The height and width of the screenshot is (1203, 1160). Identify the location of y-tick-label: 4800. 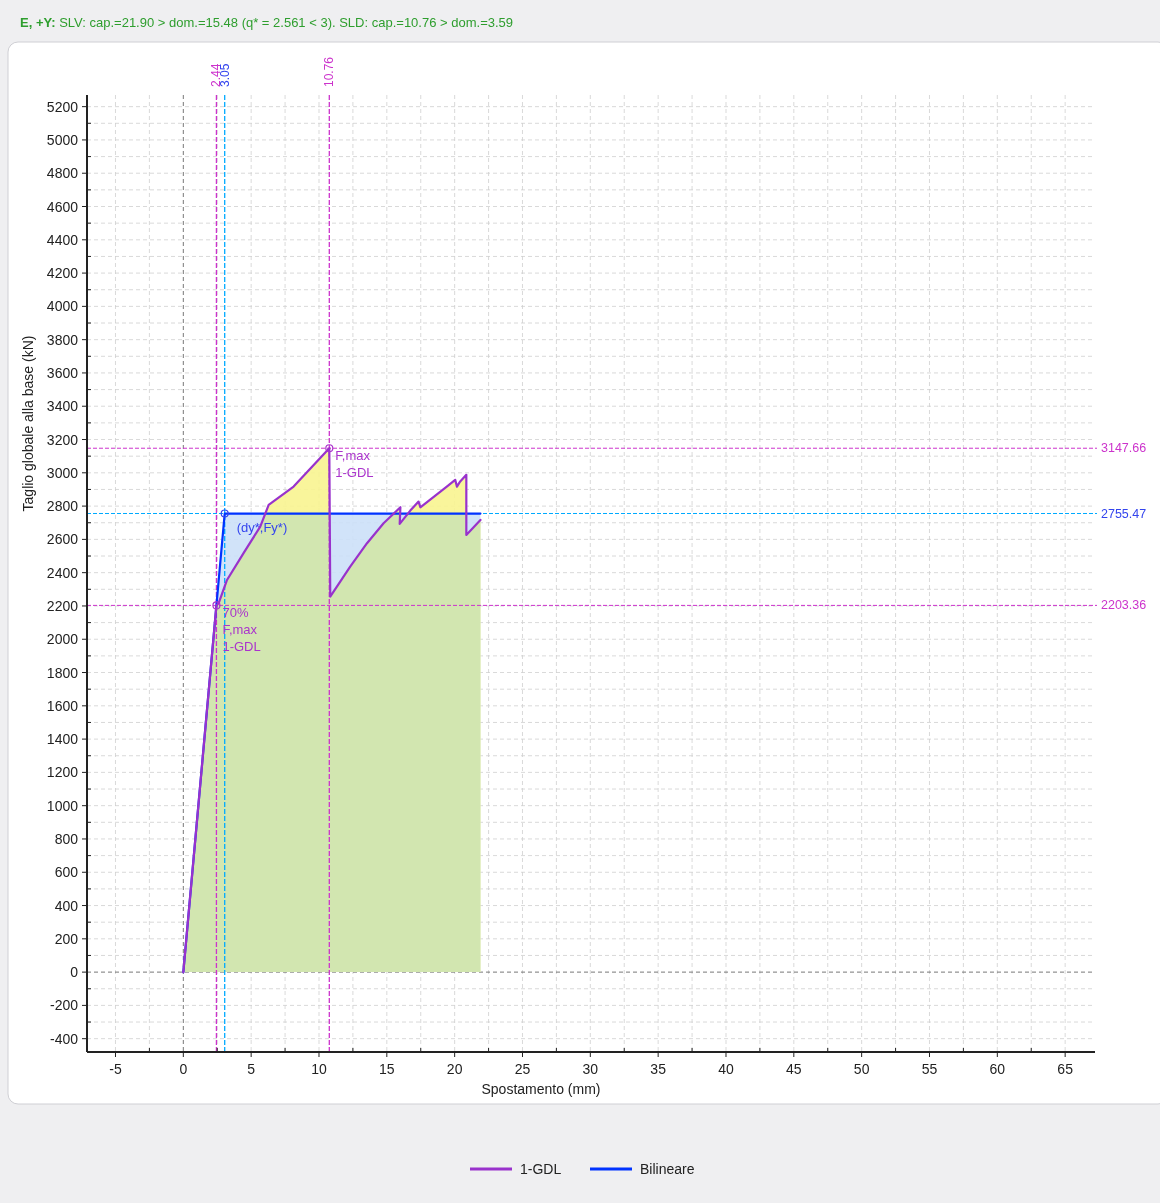
(62, 173).